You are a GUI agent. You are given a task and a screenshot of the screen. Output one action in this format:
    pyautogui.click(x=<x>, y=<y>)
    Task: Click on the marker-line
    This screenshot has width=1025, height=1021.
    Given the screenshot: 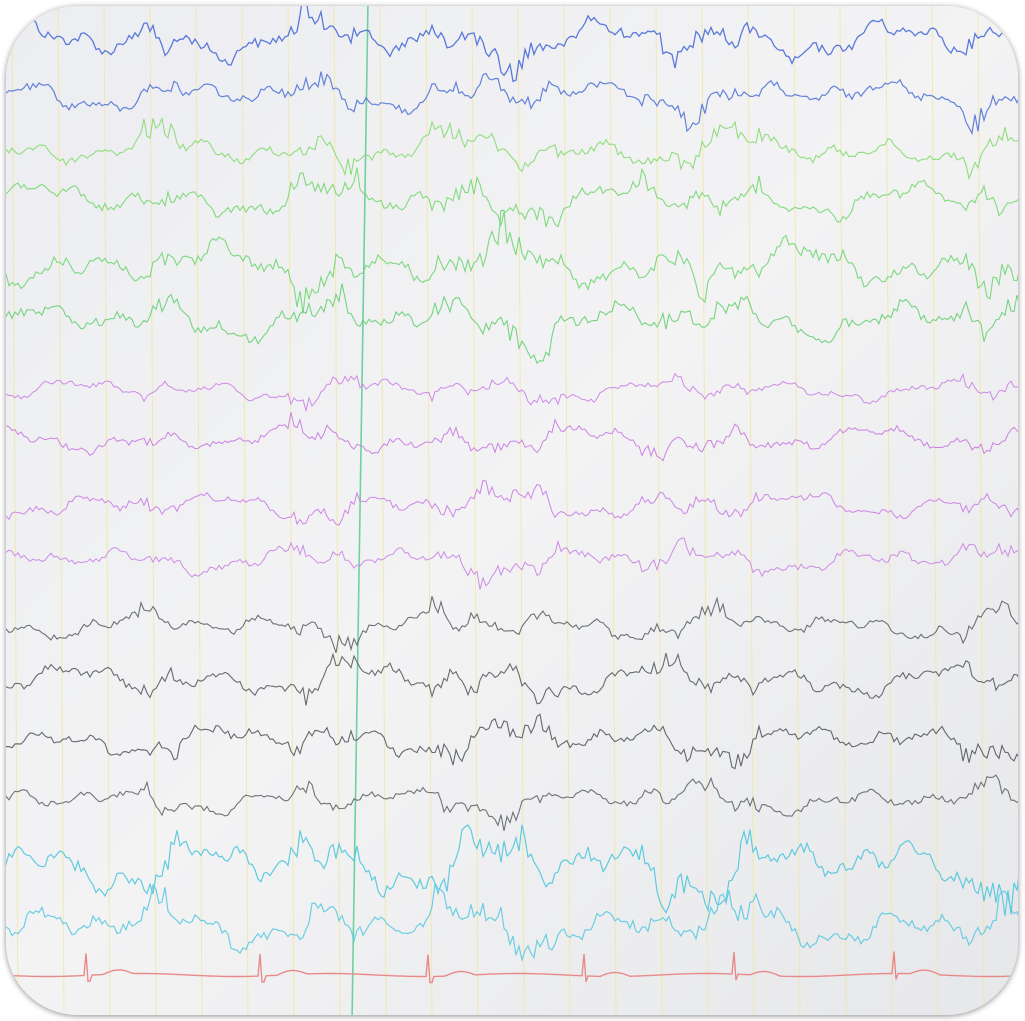 What is the action you would take?
    pyautogui.click(x=360, y=510)
    